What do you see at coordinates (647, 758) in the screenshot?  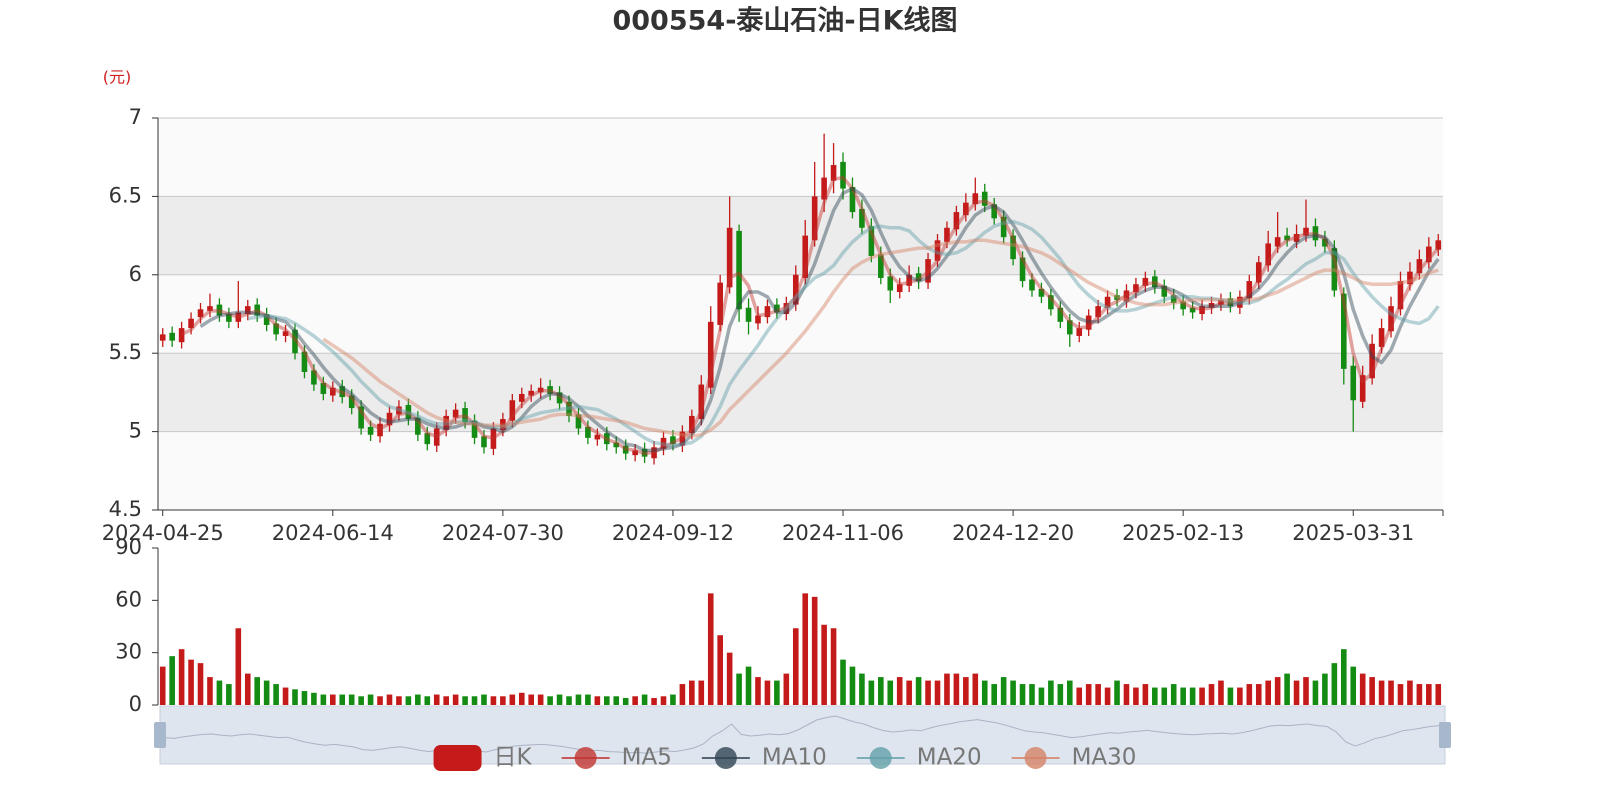 I see `legend-label: MA5` at bounding box center [647, 758].